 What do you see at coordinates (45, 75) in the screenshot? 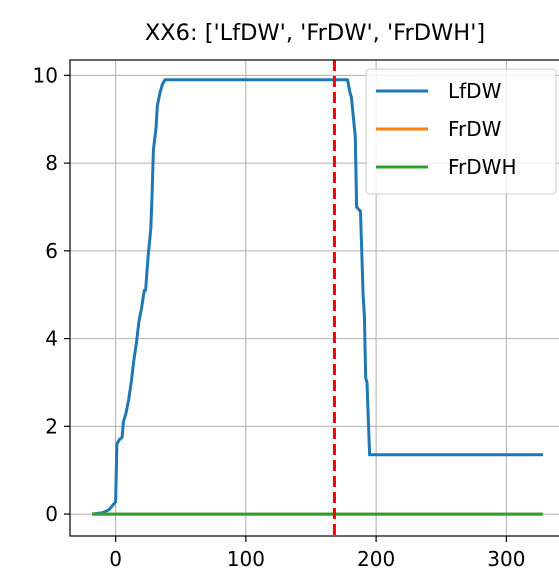
I see `y-tick-label: 10` at bounding box center [45, 75].